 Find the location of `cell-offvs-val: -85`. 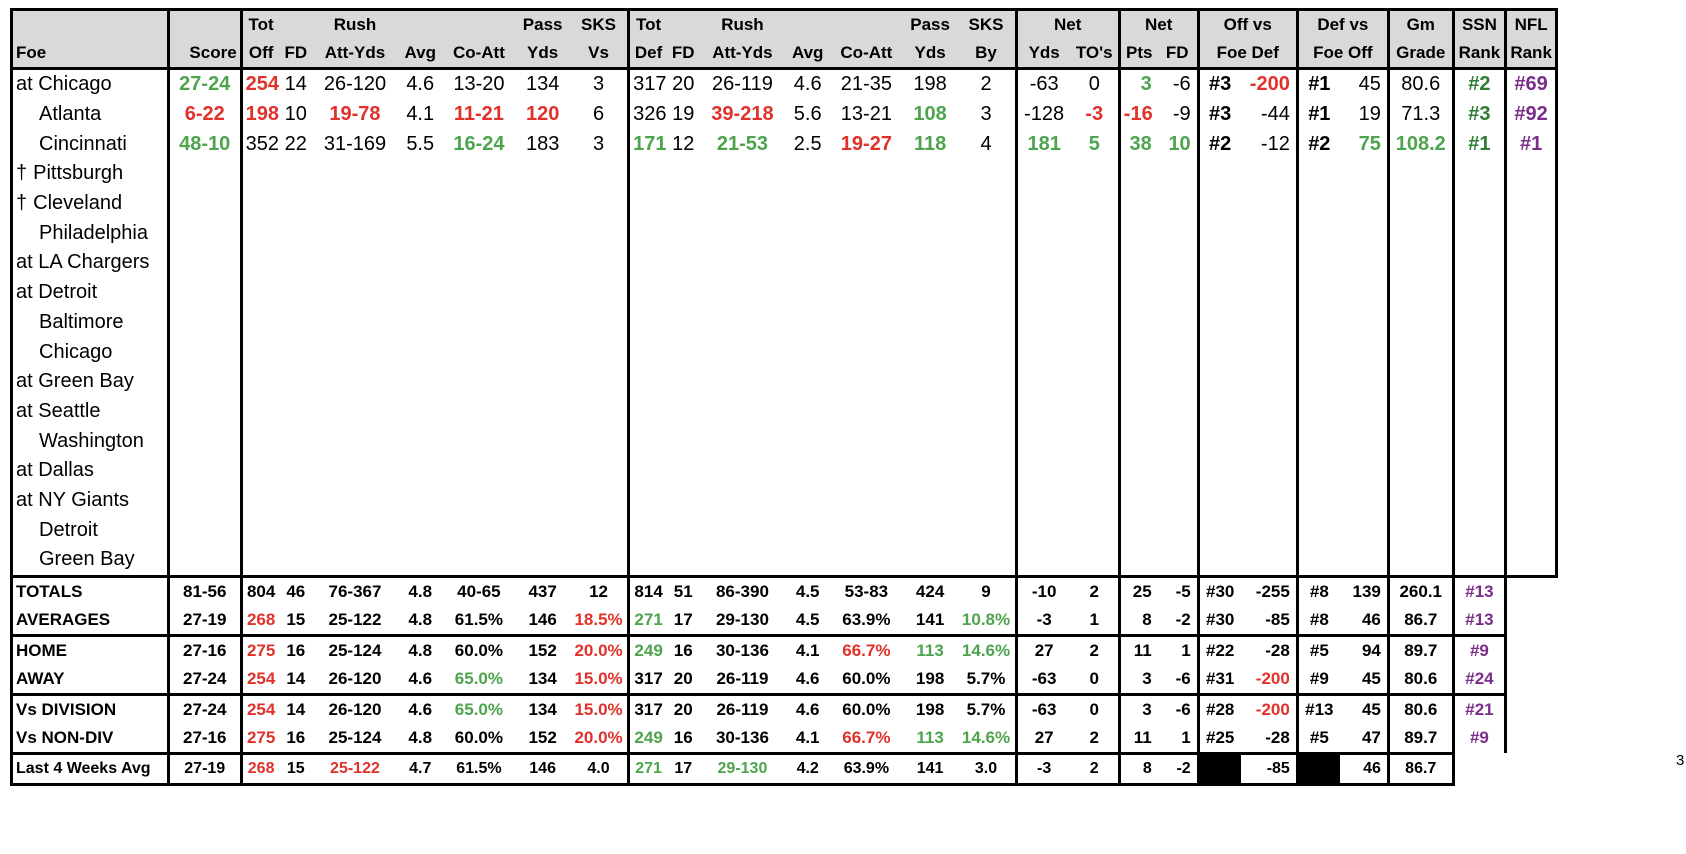

cell-offvs-val: -85 is located at coordinates (1269, 768).